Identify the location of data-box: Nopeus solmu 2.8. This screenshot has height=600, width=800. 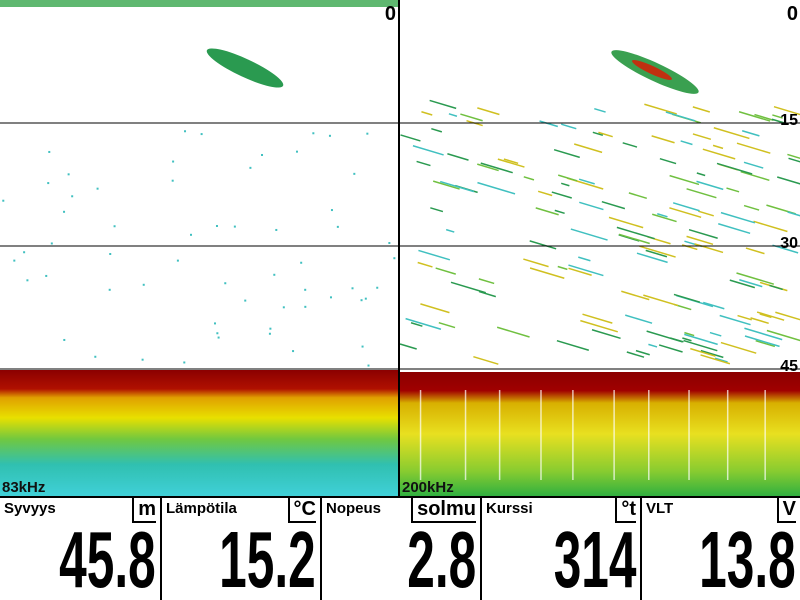
(400, 548).